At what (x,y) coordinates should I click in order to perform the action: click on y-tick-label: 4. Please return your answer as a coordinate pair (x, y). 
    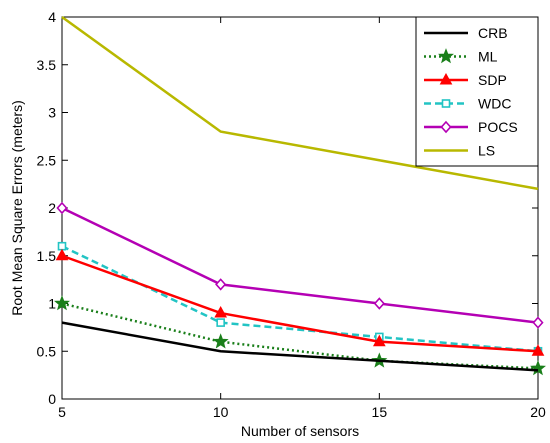
    Looking at the image, I should click on (52, 17).